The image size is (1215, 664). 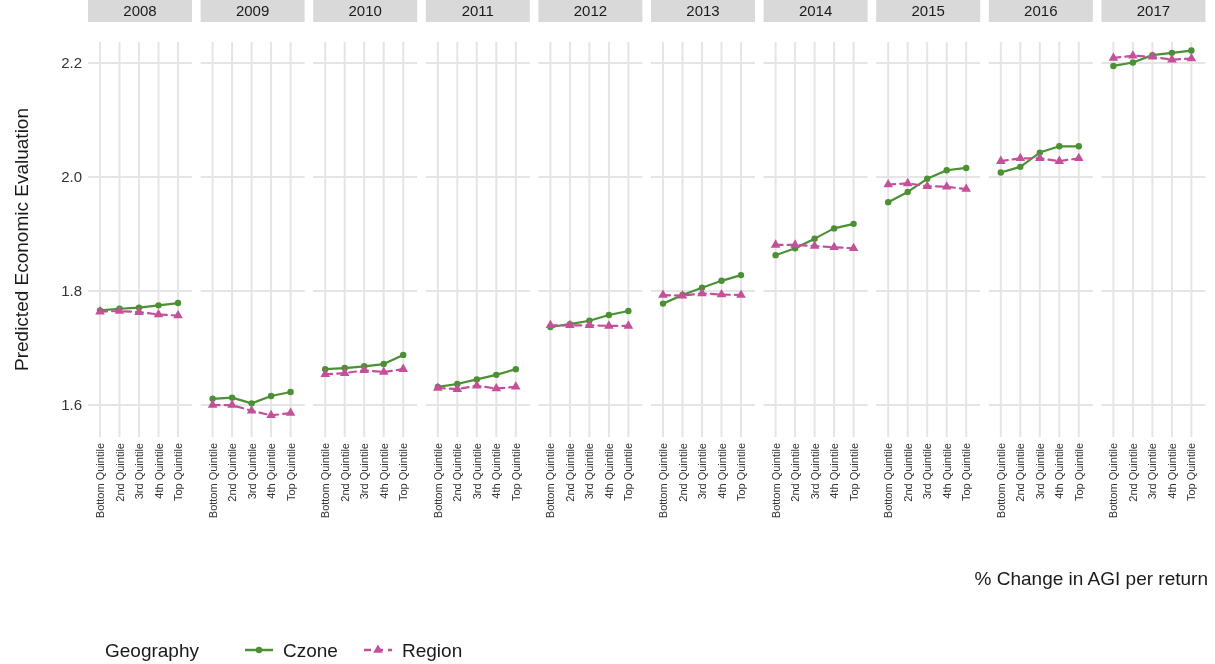 I want to click on chart-title: 2010, so click(x=365, y=10).